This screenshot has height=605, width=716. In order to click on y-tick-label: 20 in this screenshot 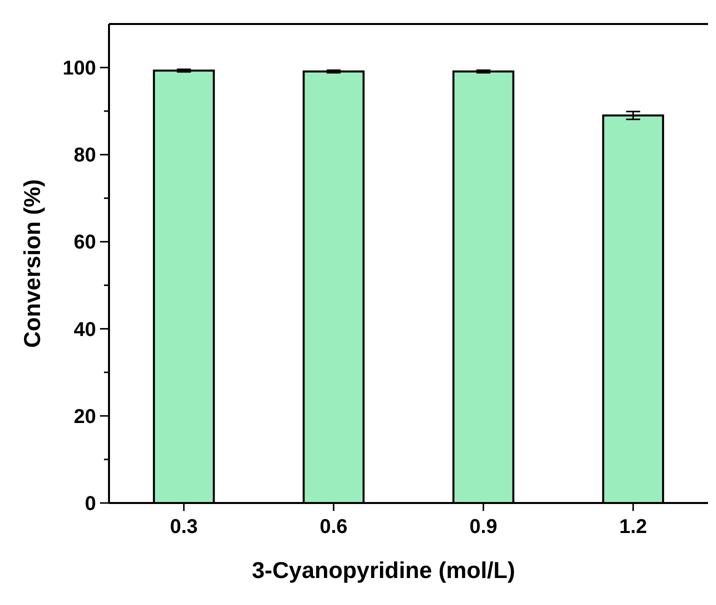, I will do `click(85, 417)`.